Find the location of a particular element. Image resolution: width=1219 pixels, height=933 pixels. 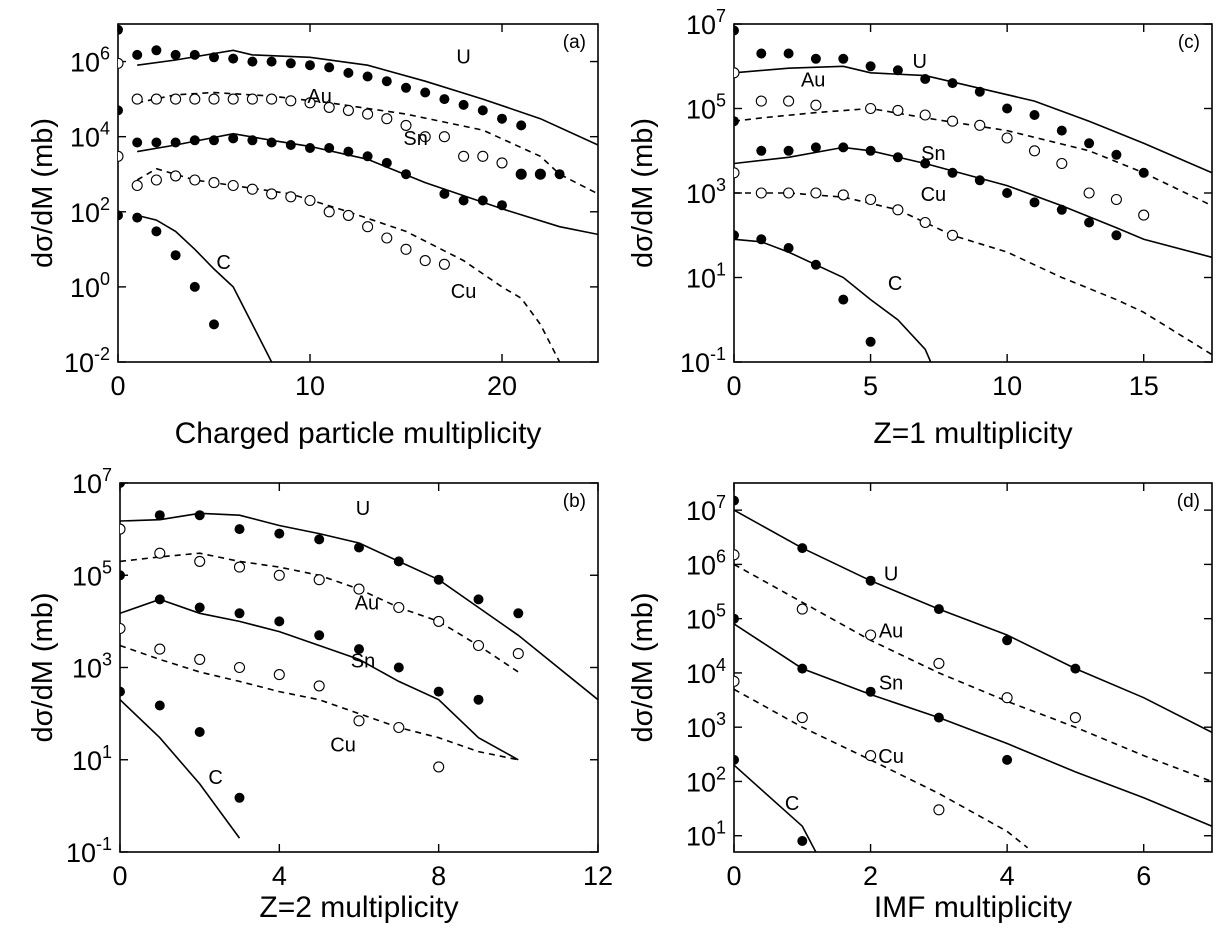

x-ticks: 0 5 10 15 is located at coordinates (942, 212).